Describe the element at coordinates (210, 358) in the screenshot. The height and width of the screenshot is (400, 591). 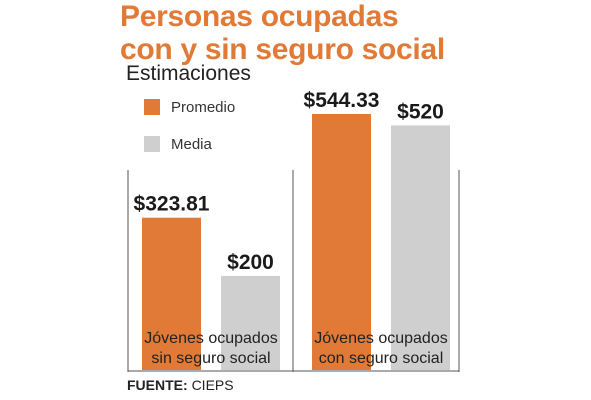
I see `category-label-sin-seguro-line-2: sin seguro social` at that location.